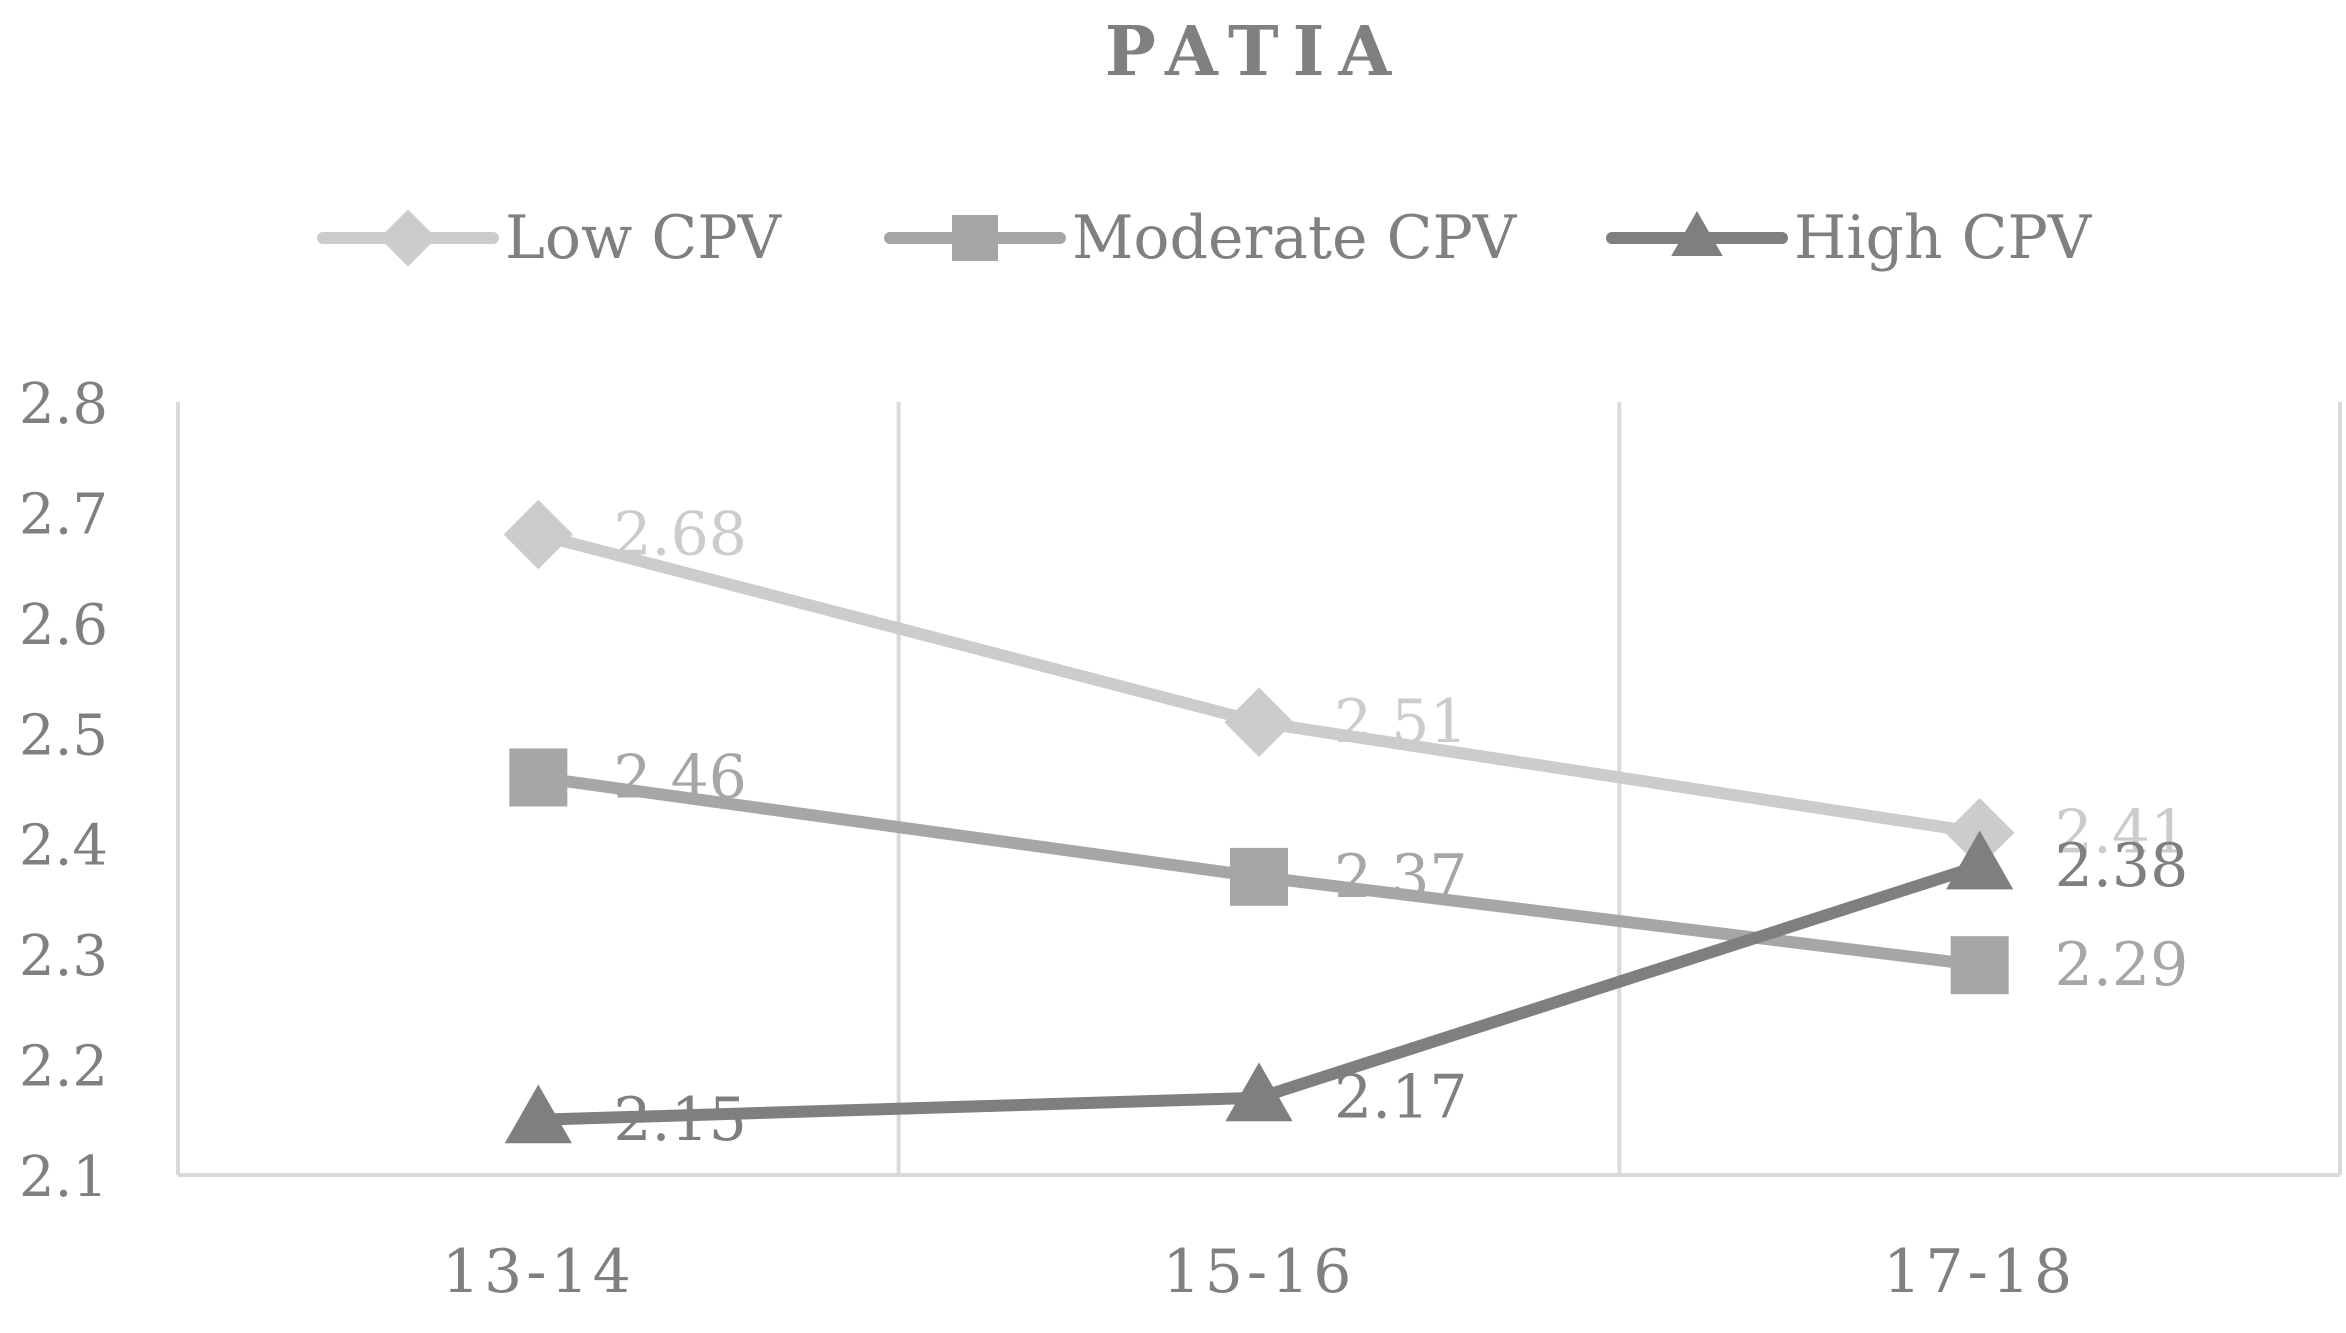 The width and height of the screenshot is (2346, 1333). I want to click on data-label: 2.68, so click(680, 535).